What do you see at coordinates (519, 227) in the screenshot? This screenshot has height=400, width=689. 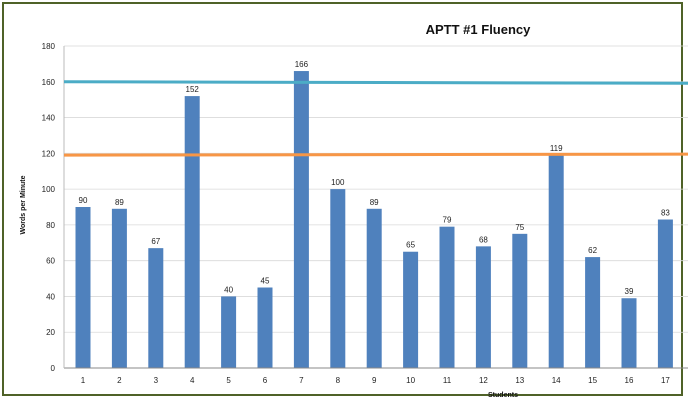 I see `data-label: 75` at bounding box center [519, 227].